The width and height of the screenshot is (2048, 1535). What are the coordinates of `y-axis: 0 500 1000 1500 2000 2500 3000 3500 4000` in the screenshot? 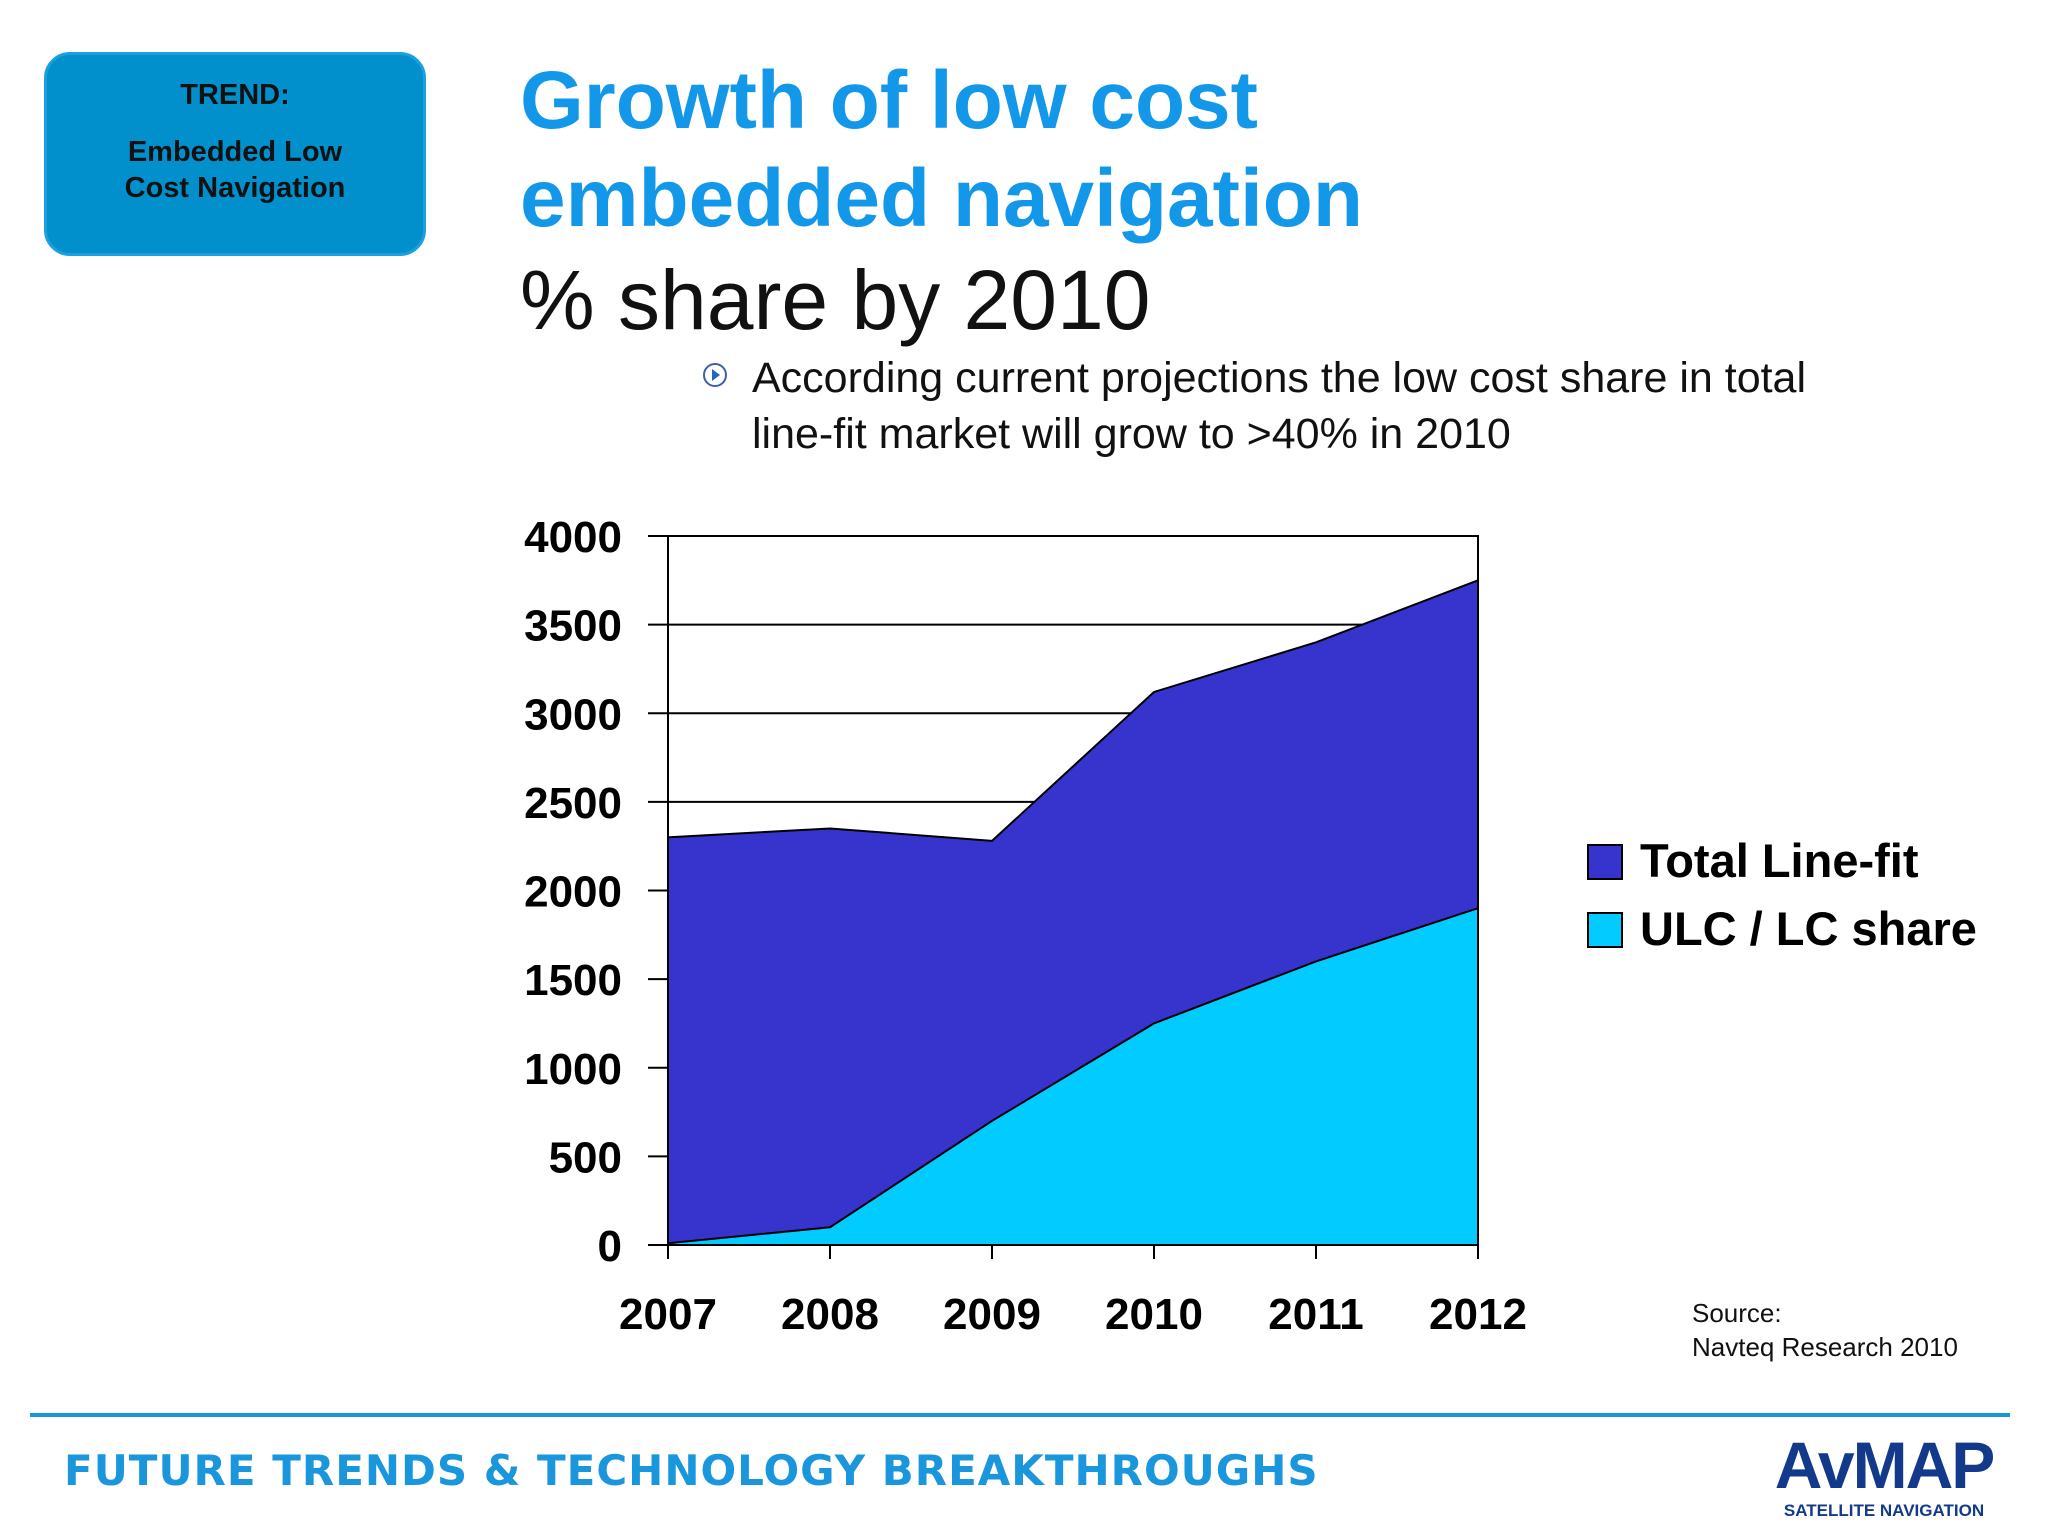 It's located at (596, 892).